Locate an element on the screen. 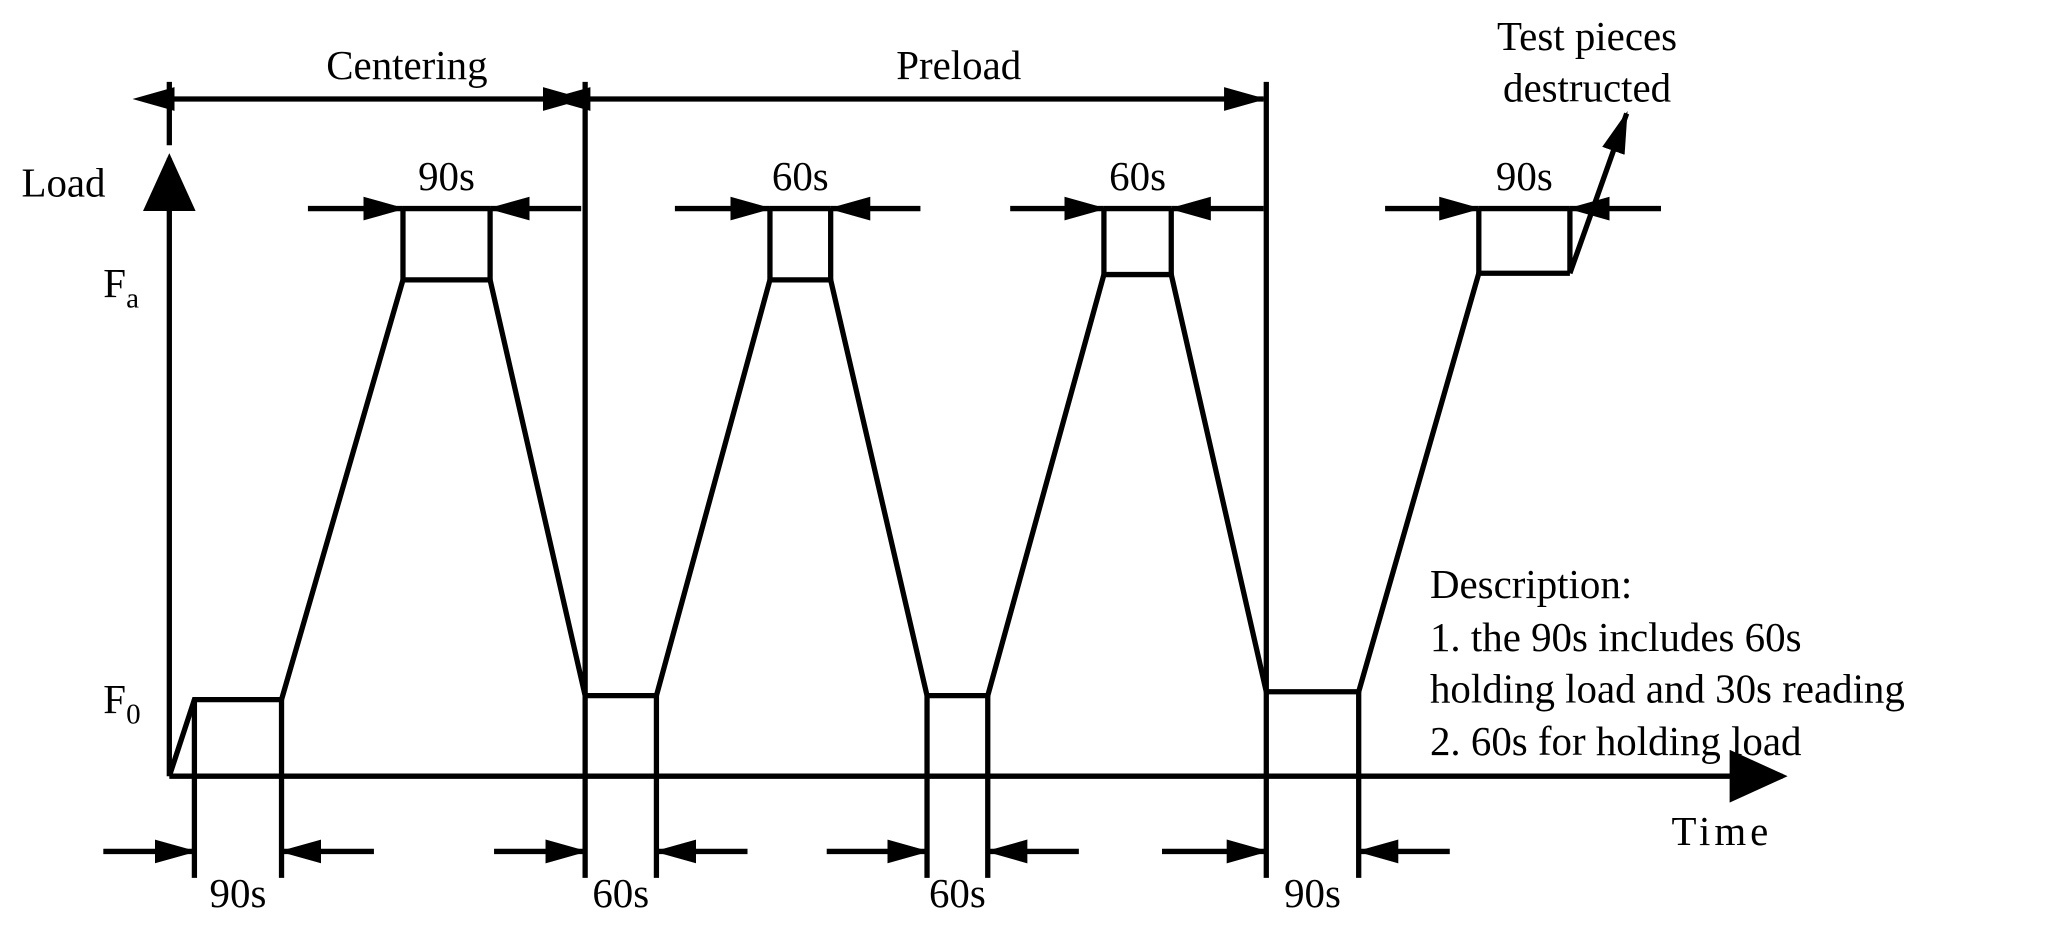 The height and width of the screenshot is (928, 2060). description-line: 1. the 90s includes 60s is located at coordinates (1616, 637).